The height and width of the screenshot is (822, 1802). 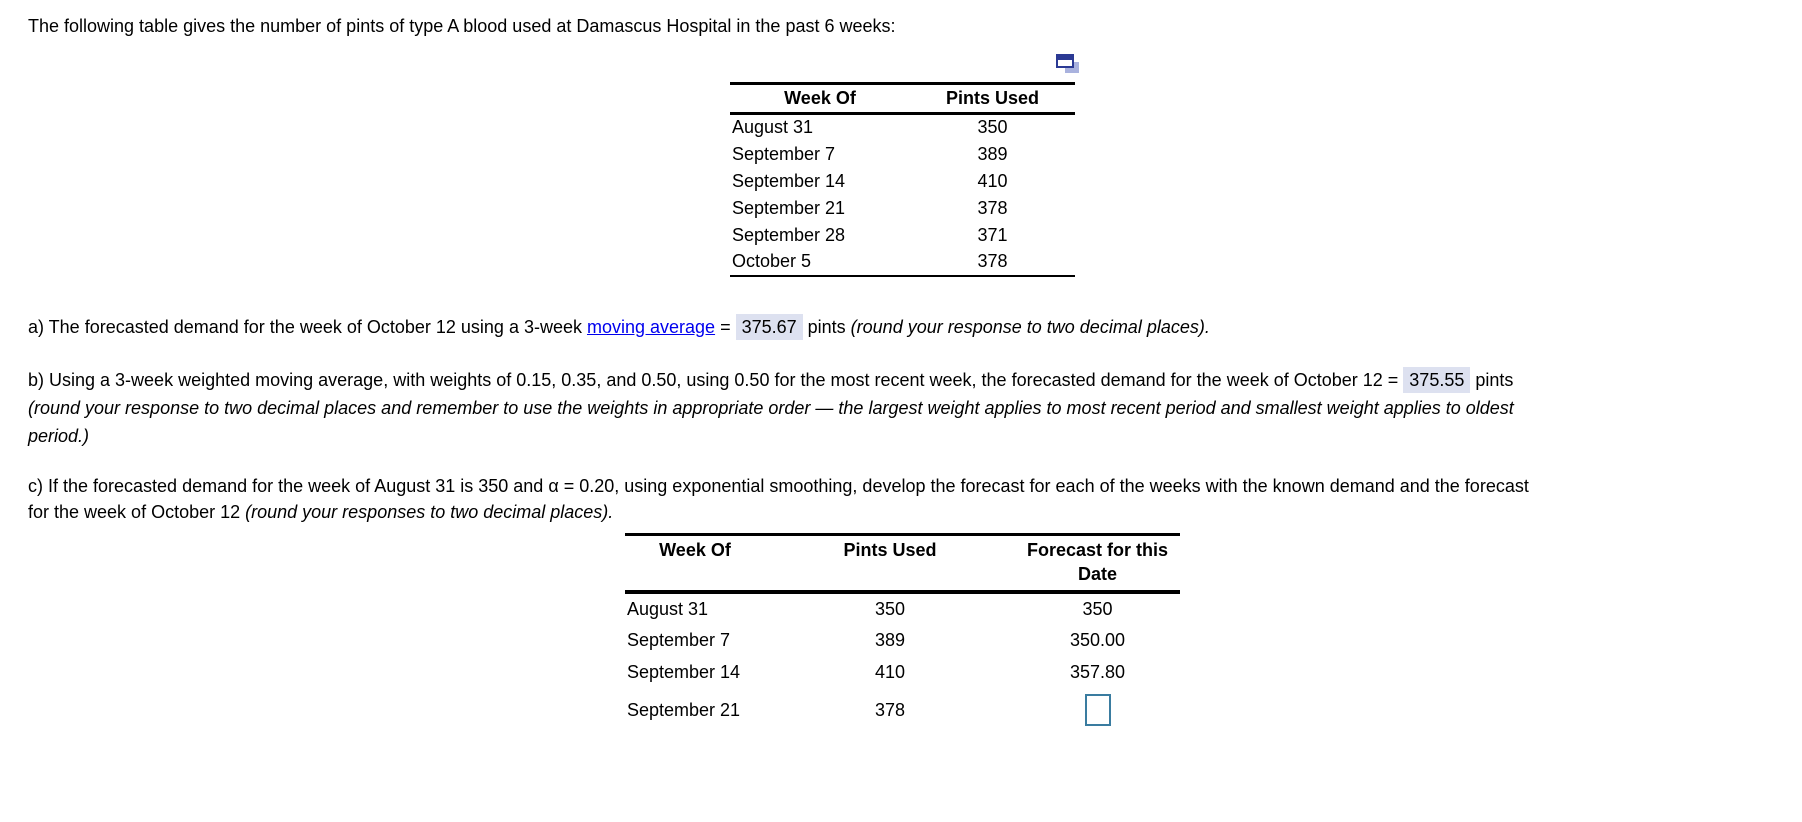 What do you see at coordinates (890, 639) in the screenshot?
I see `t2-cell-pints: 389` at bounding box center [890, 639].